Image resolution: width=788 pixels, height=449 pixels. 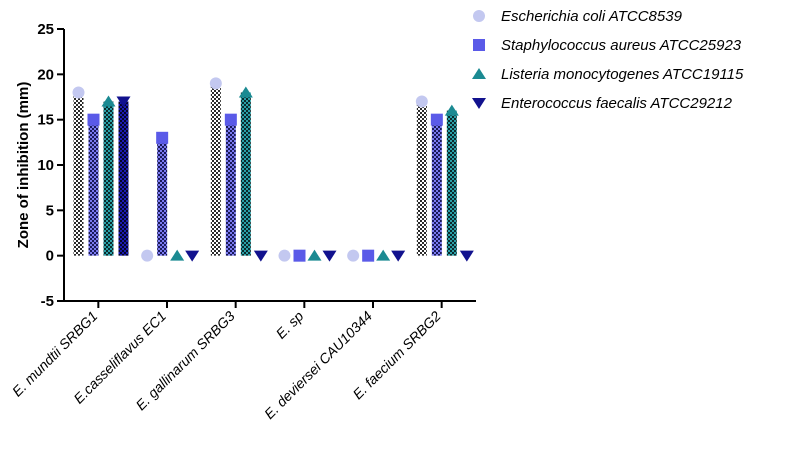 I want to click on y-tick-label: 5, so click(x=50, y=210).